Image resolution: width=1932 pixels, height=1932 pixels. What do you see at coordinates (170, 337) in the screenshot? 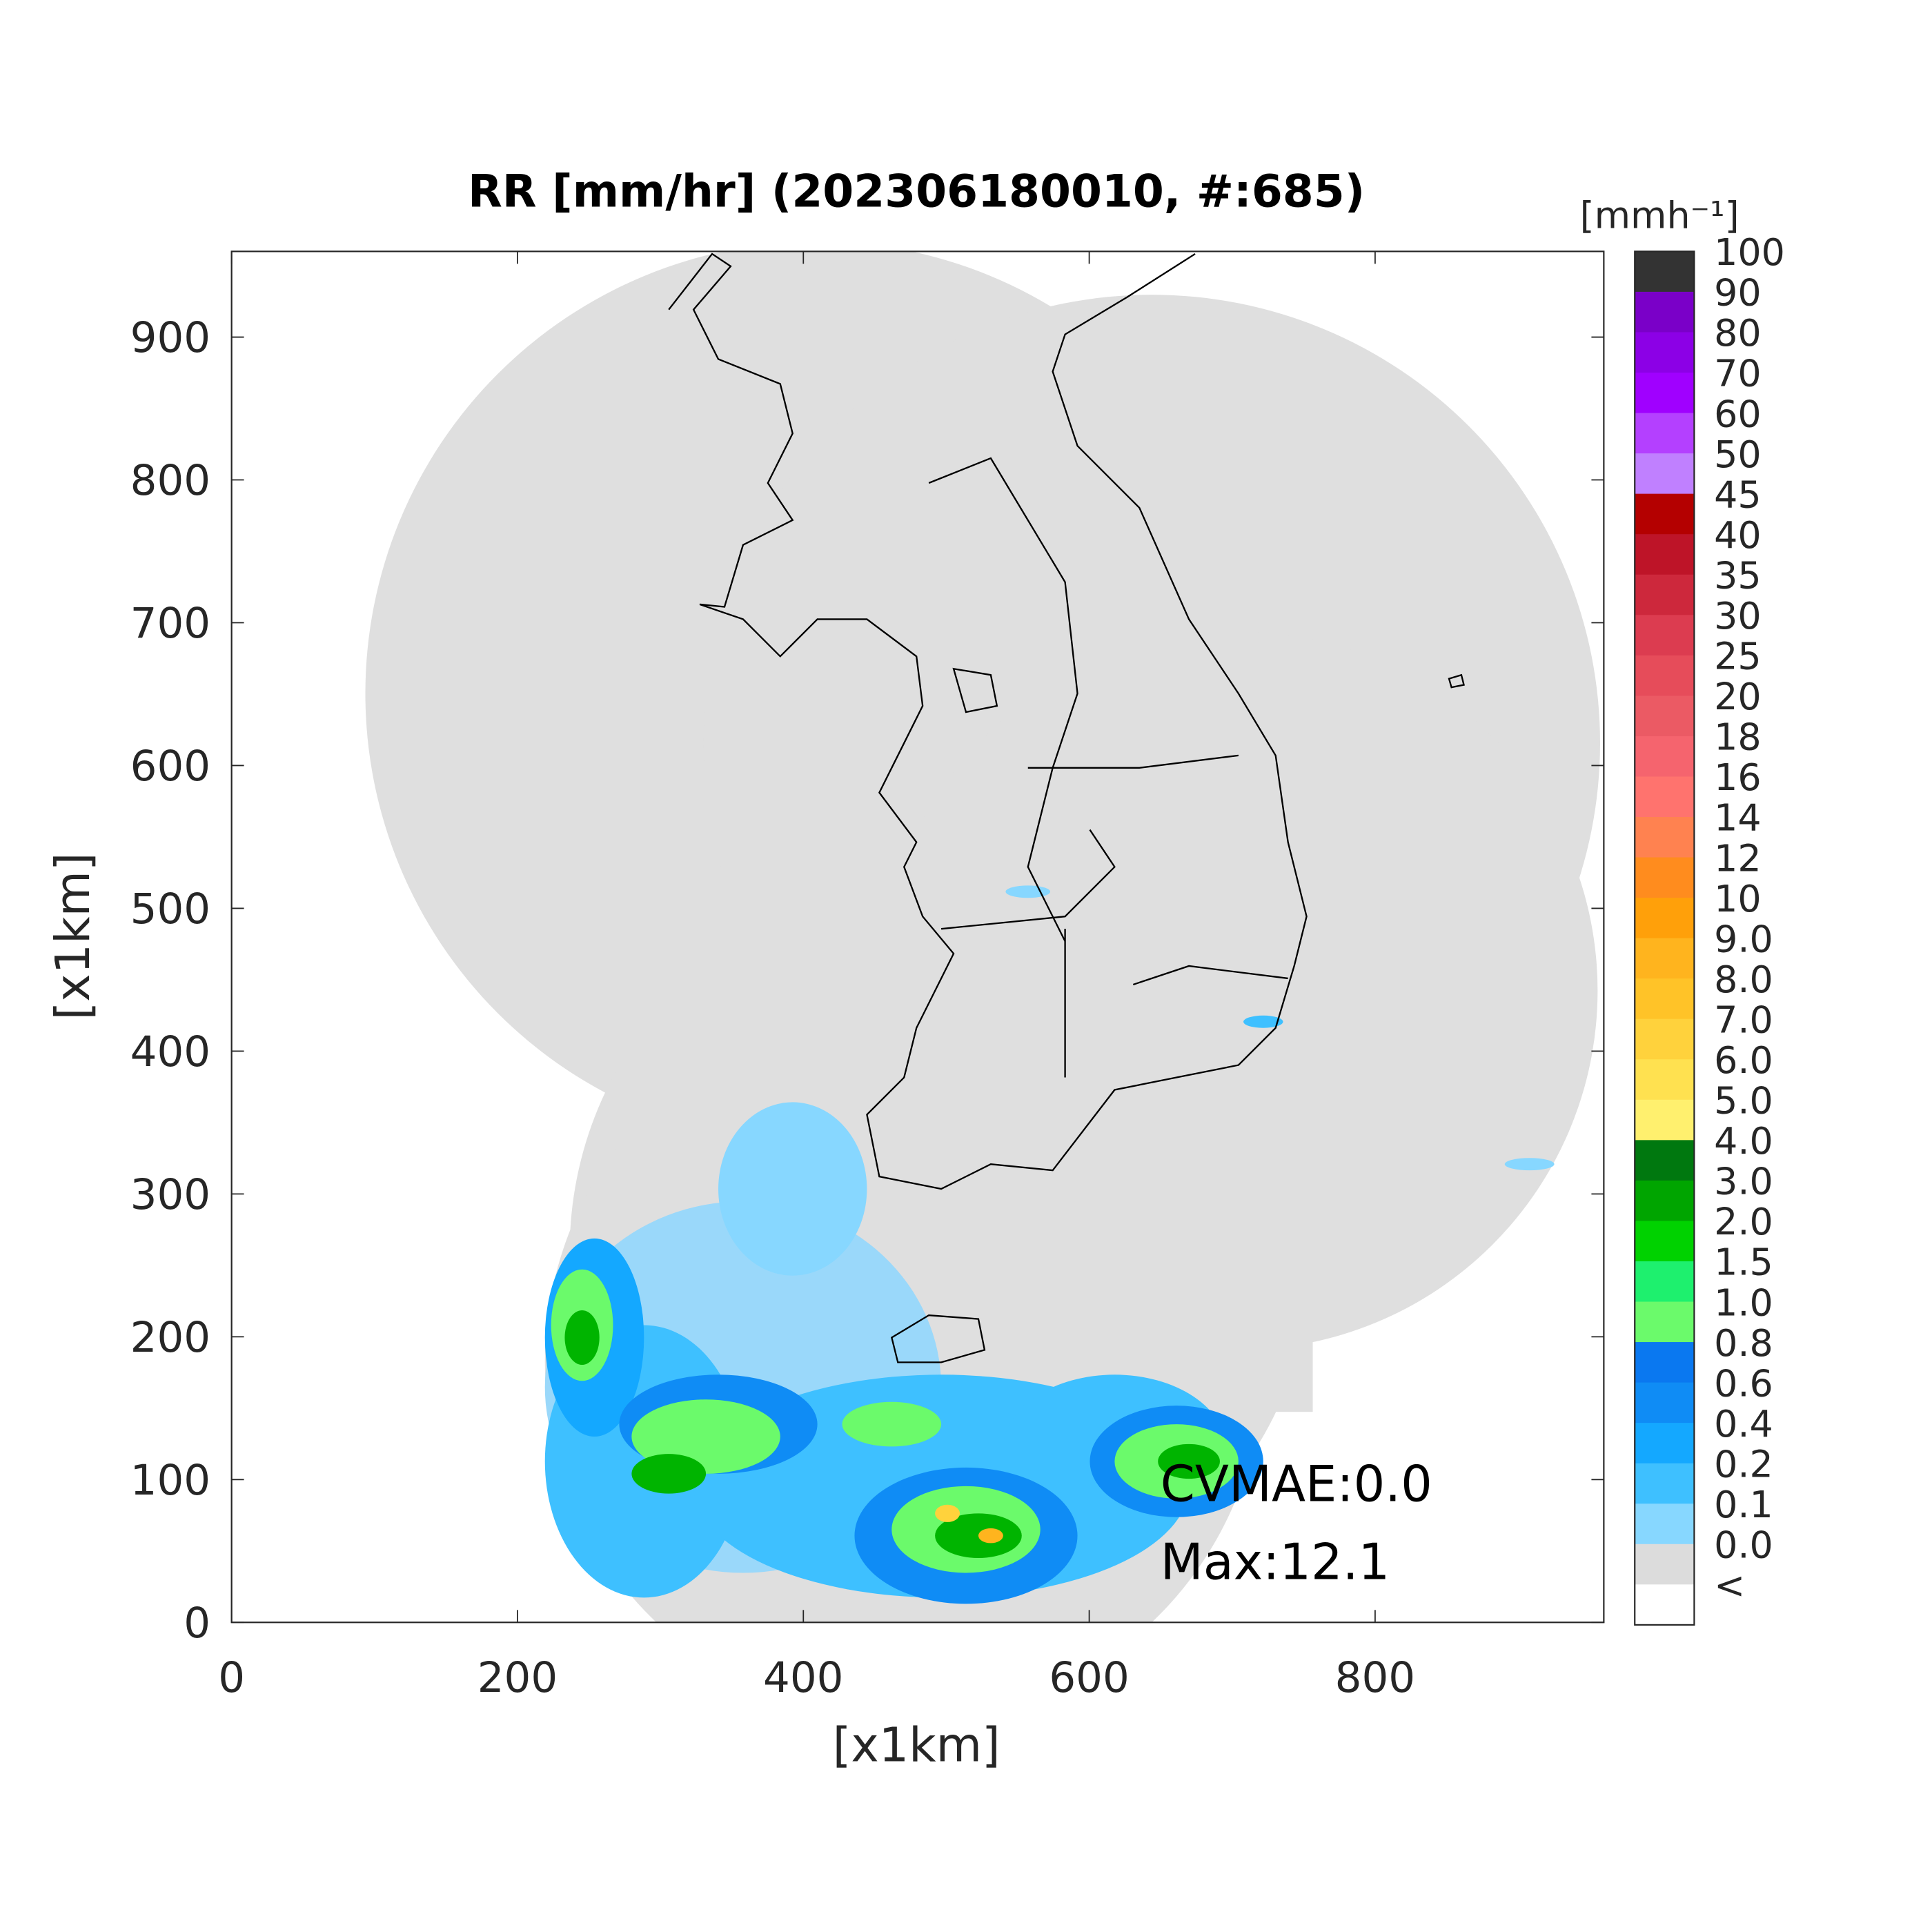
I see `y-tick-label: 900` at bounding box center [170, 337].